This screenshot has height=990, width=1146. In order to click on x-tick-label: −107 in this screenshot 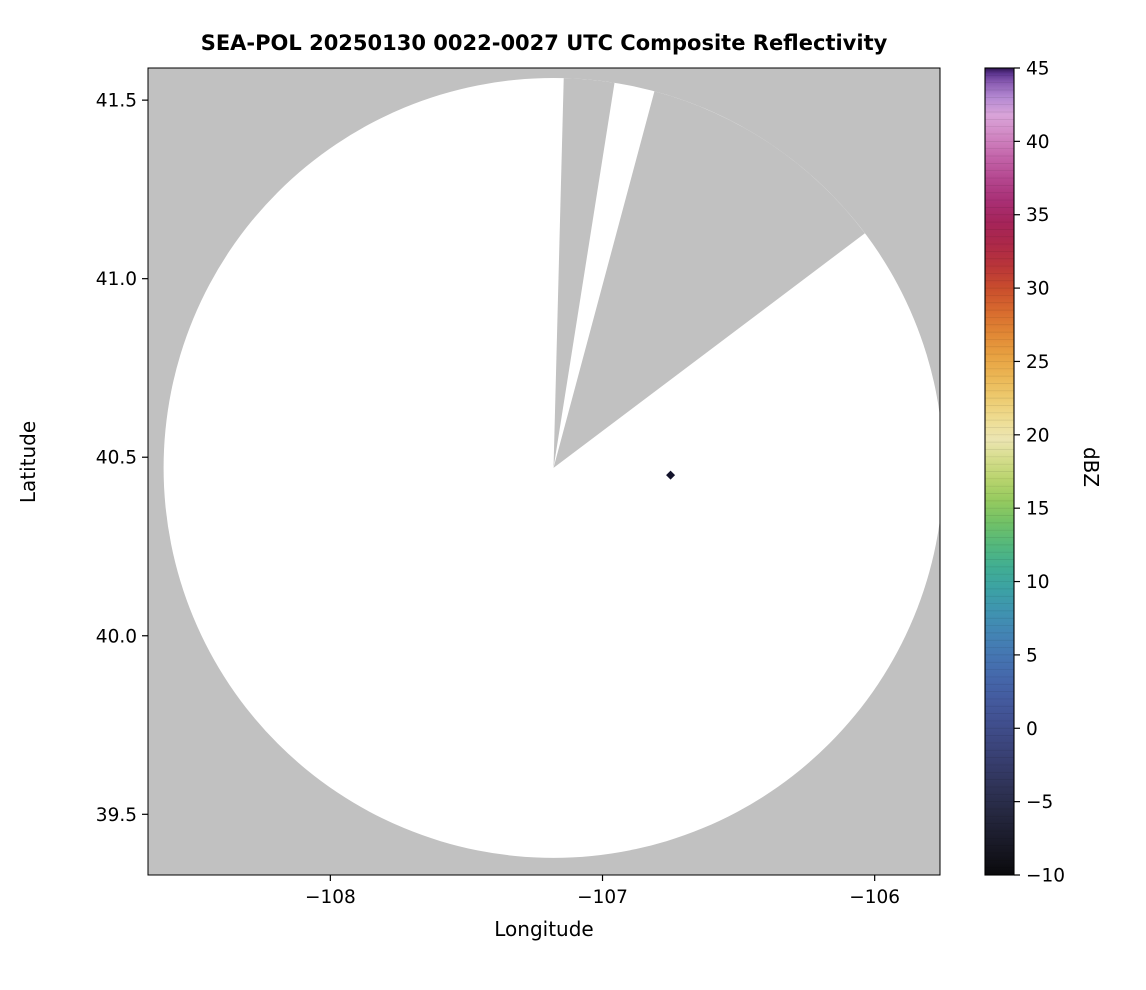, I will do `click(602, 897)`.